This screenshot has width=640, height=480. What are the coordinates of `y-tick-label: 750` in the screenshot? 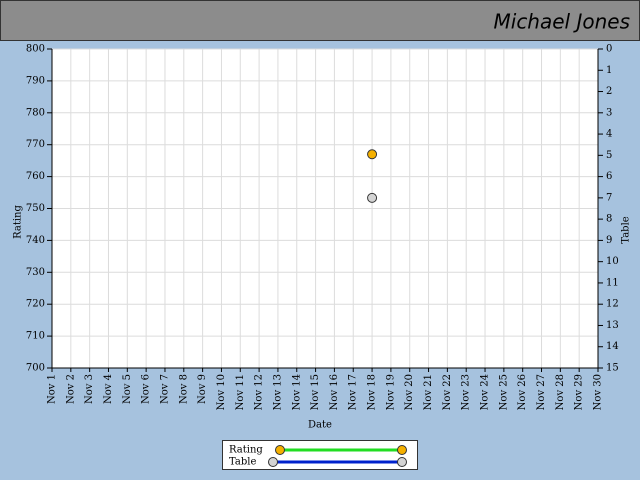 It's located at (35, 208).